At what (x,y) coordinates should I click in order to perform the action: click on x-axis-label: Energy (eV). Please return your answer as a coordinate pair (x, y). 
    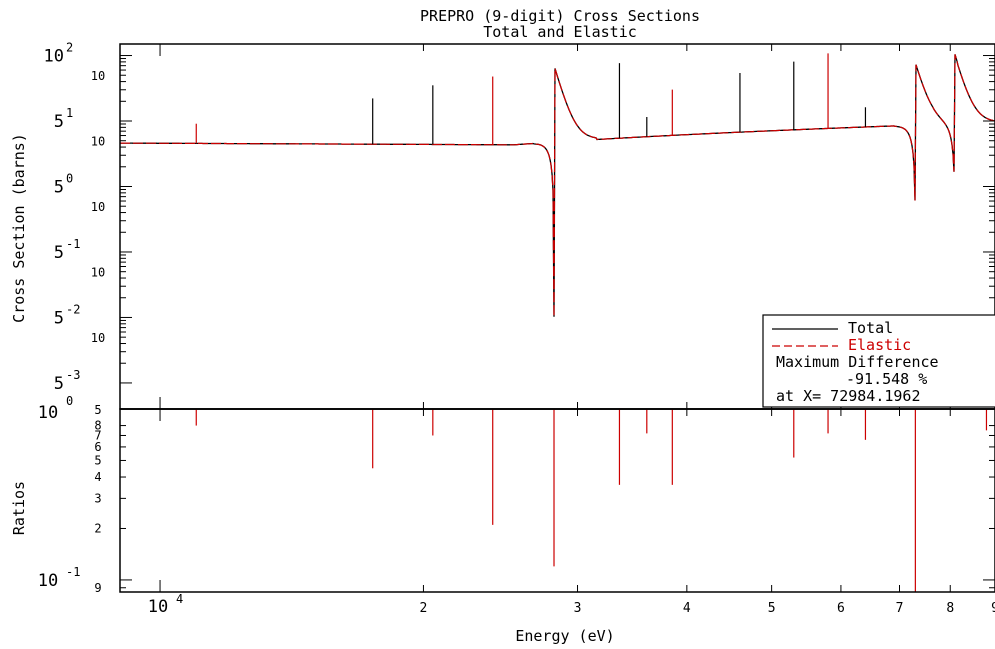
    Looking at the image, I should click on (564, 636).